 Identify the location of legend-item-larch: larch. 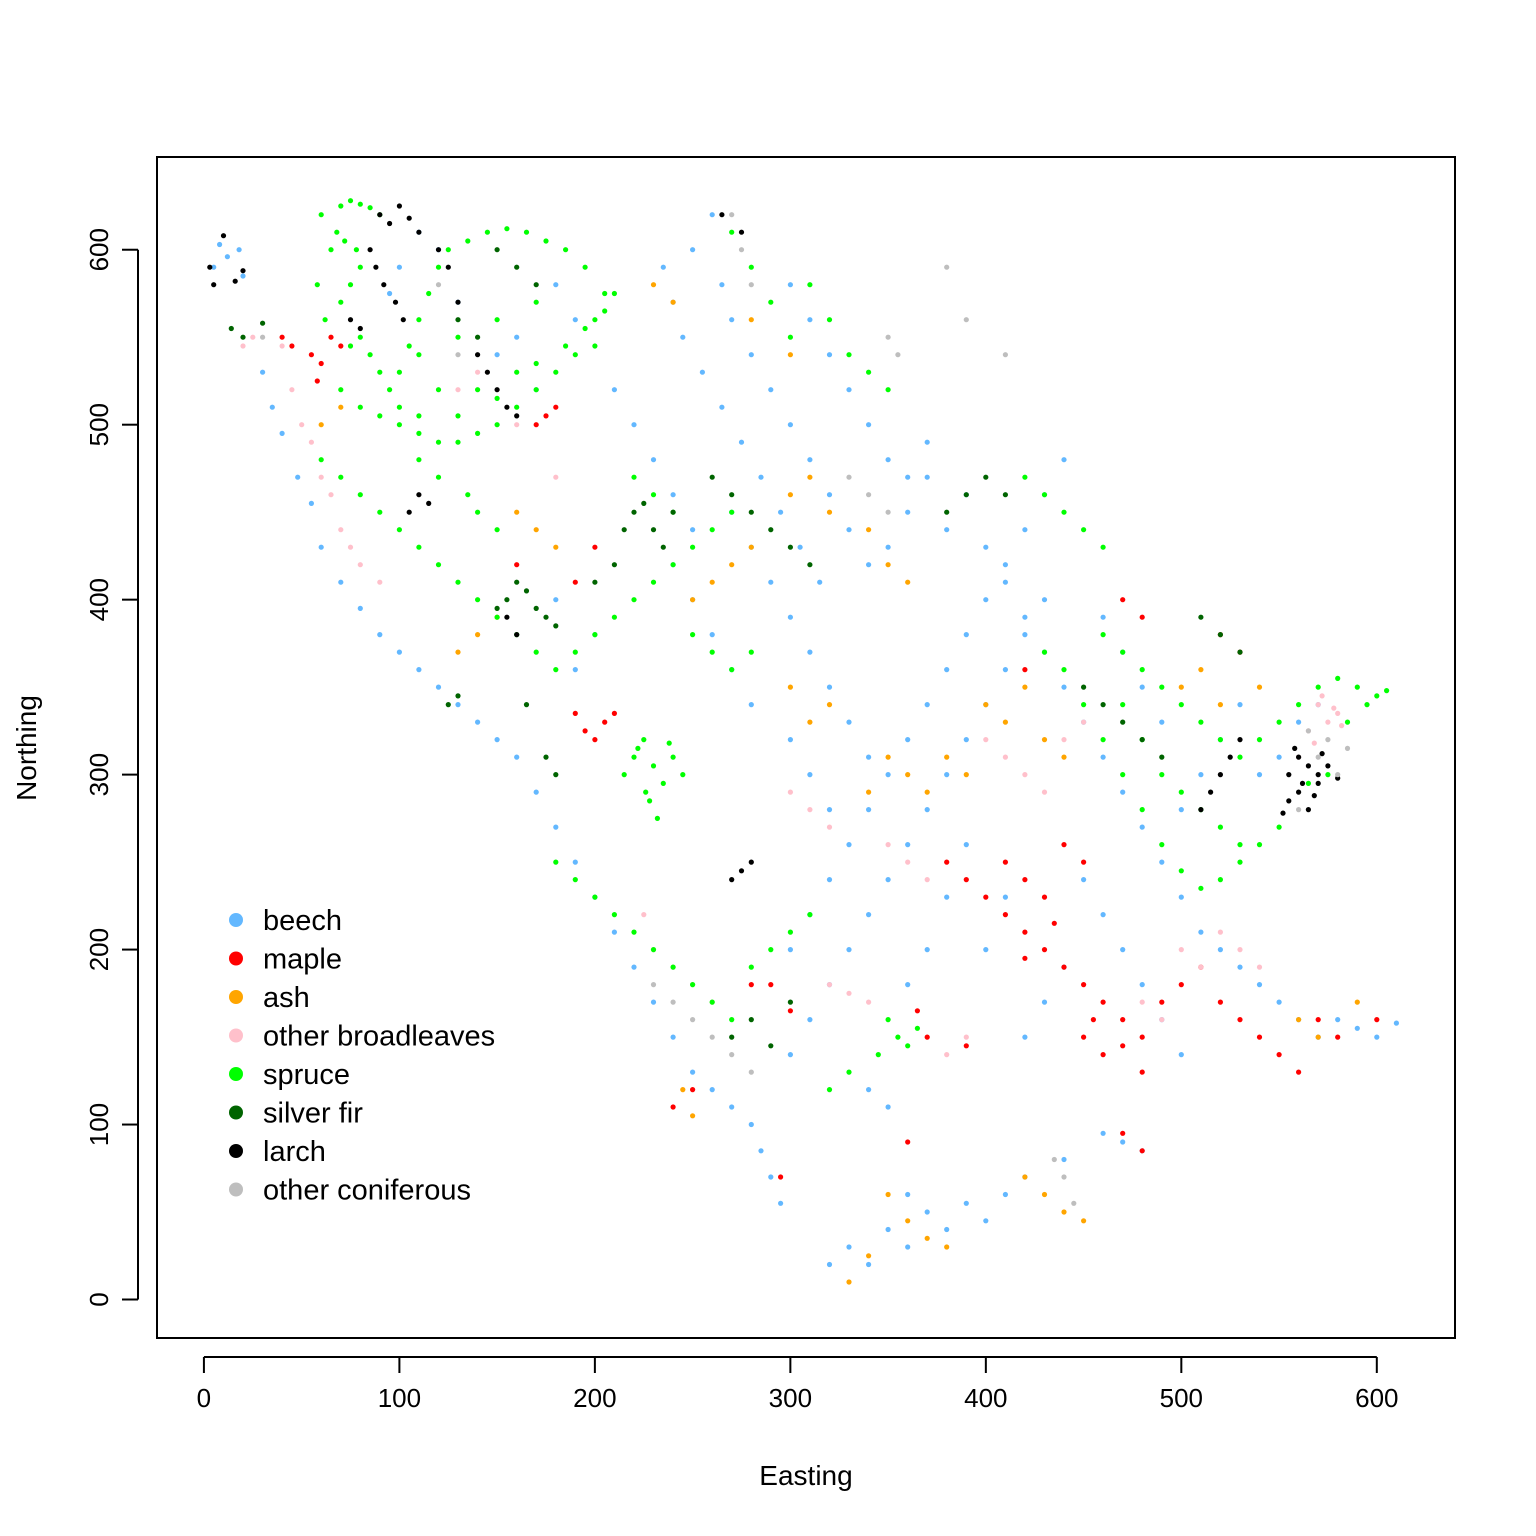
(277, 1152).